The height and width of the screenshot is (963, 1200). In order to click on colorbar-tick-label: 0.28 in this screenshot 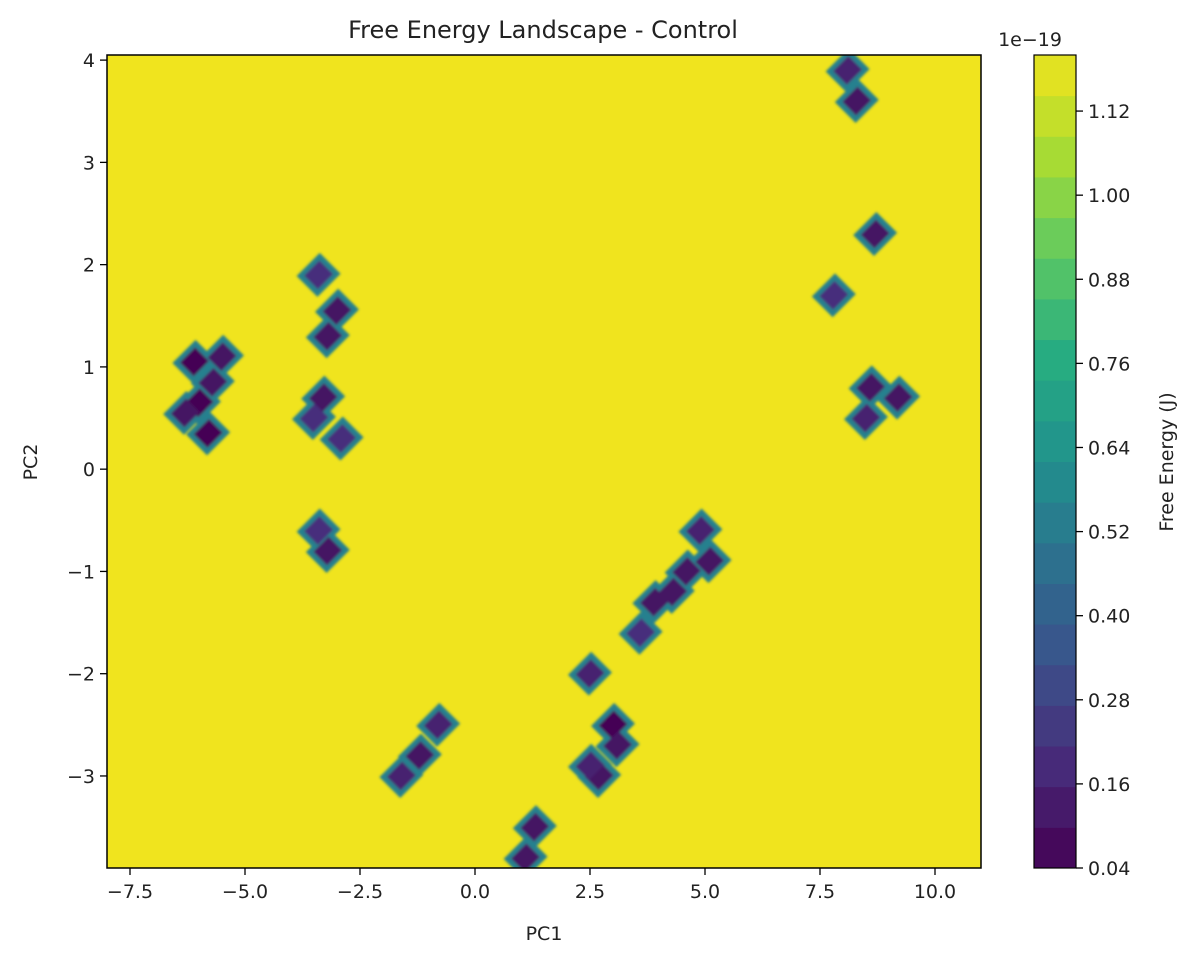, I will do `click(1109, 701)`.